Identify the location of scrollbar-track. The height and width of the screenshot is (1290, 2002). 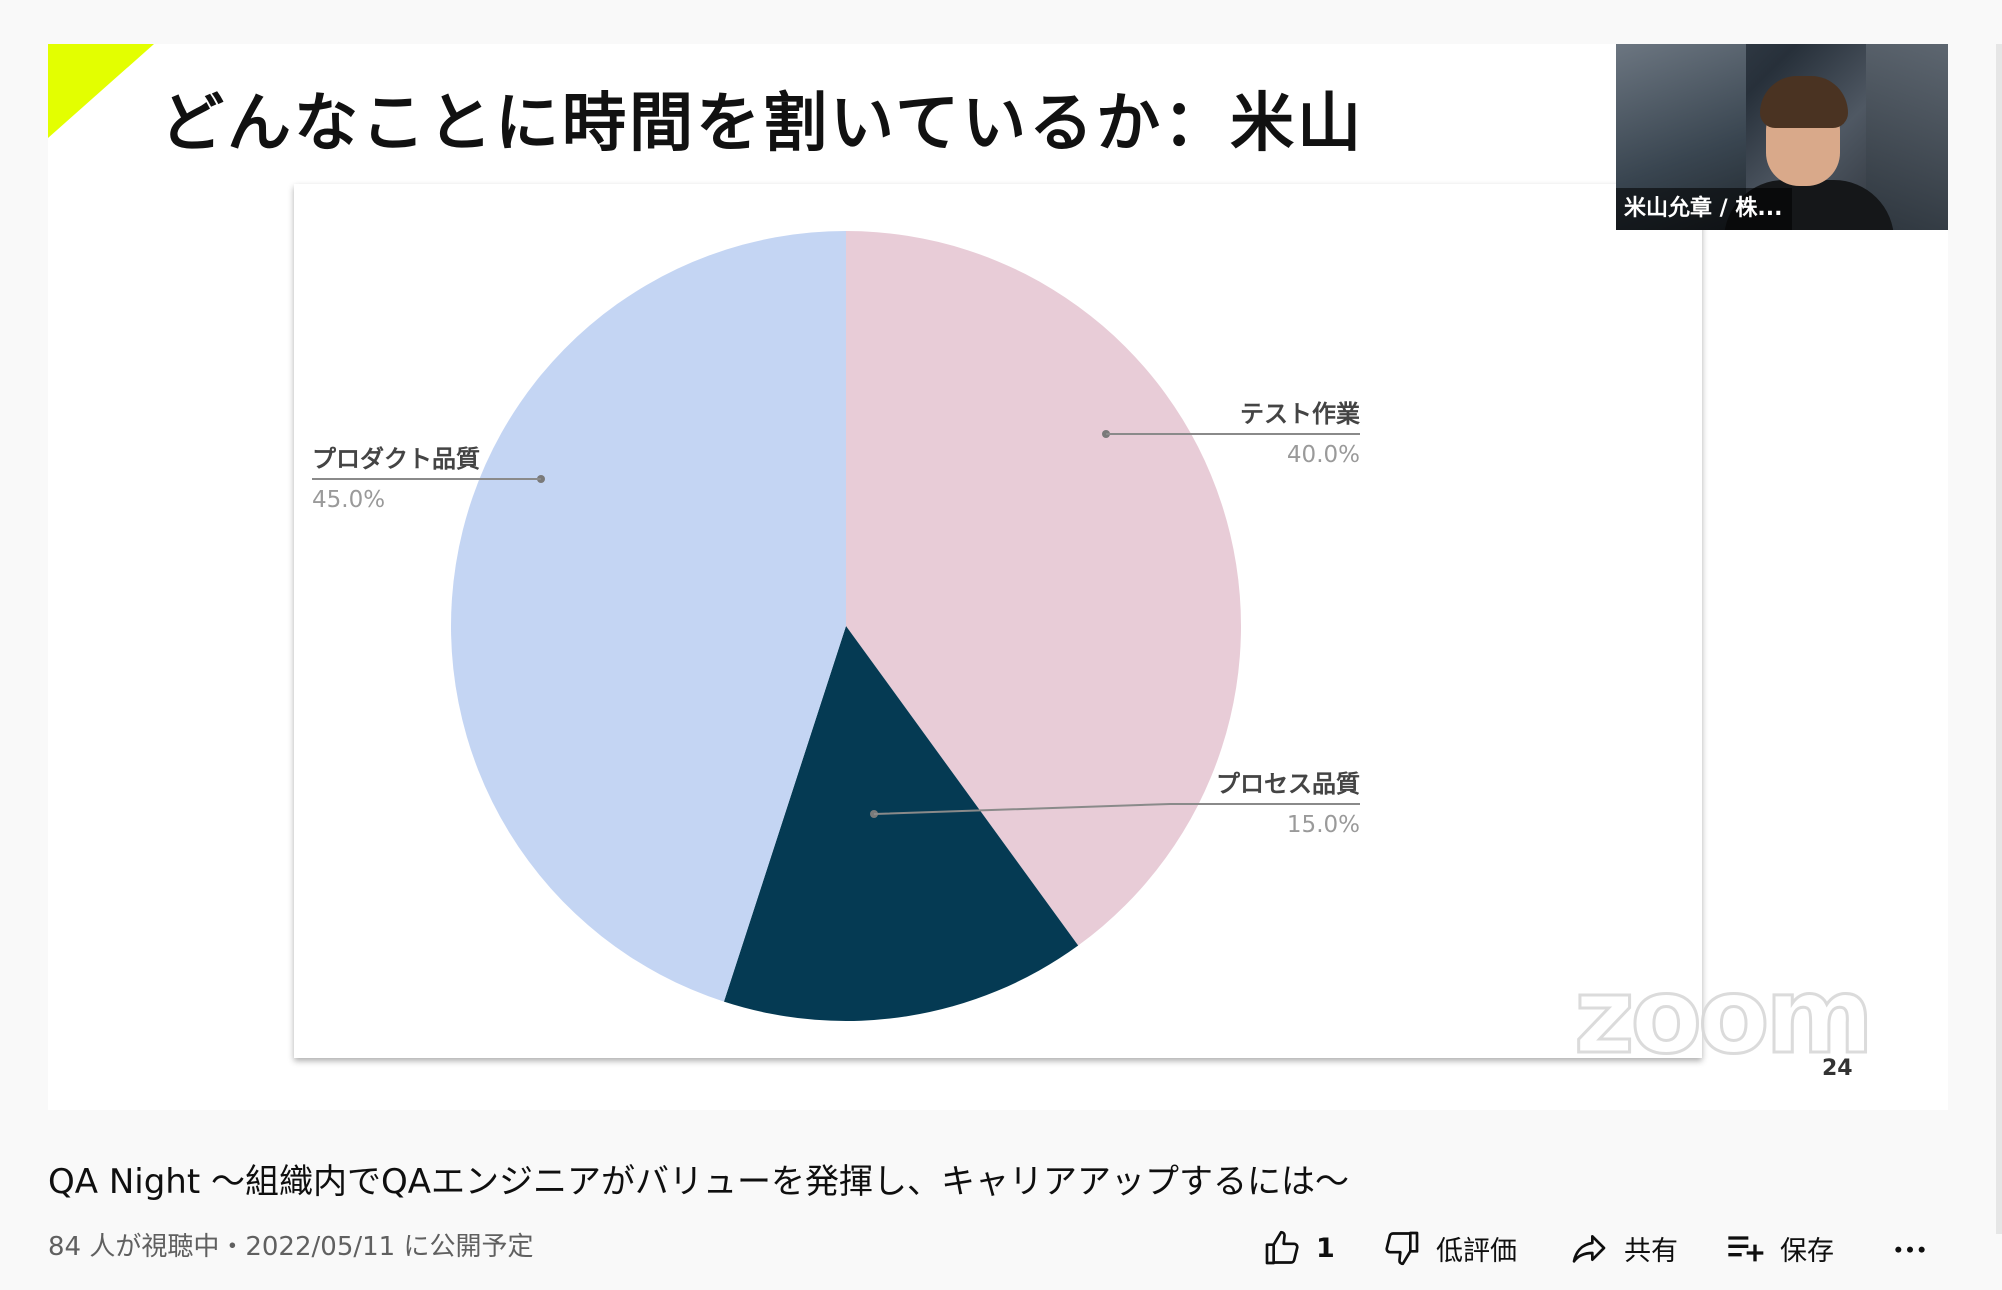
(1999, 639).